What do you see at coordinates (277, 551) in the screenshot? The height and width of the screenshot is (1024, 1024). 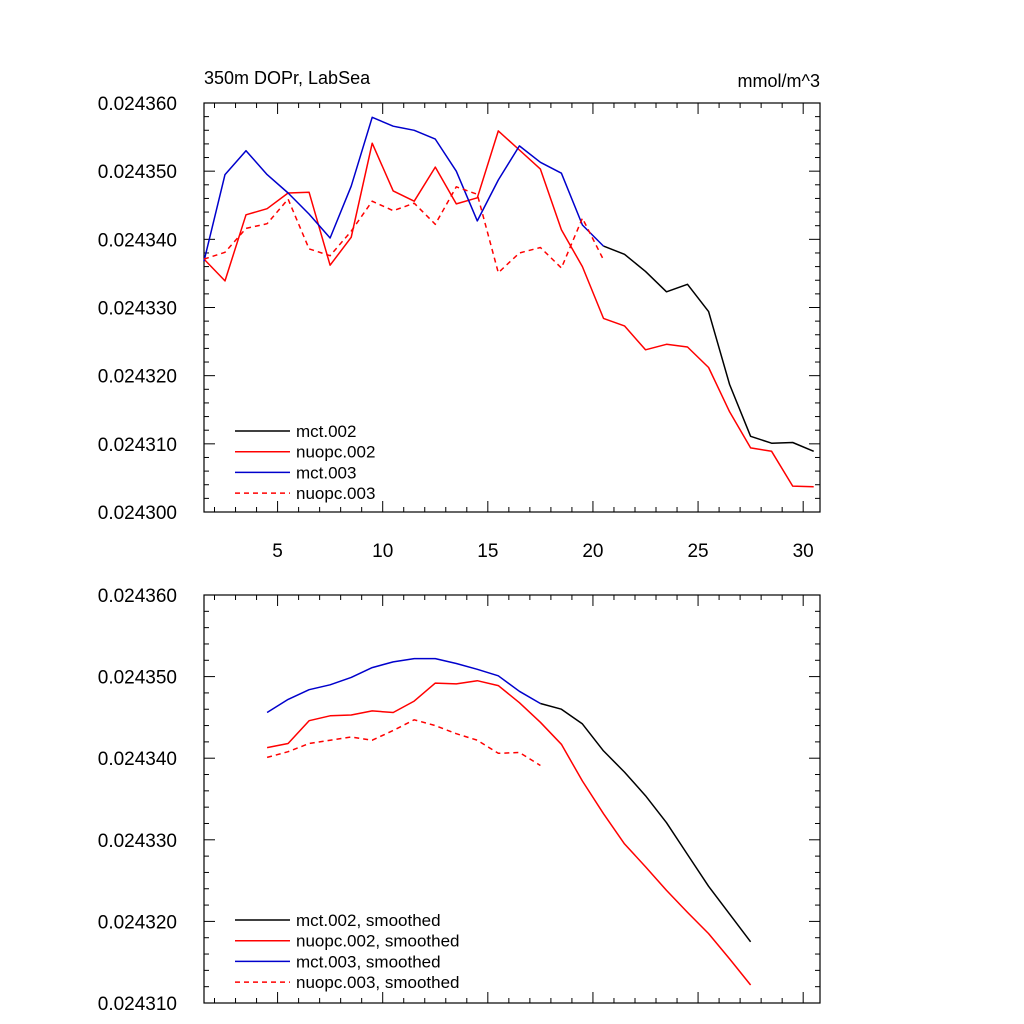 I see `x-tick-label: 5` at bounding box center [277, 551].